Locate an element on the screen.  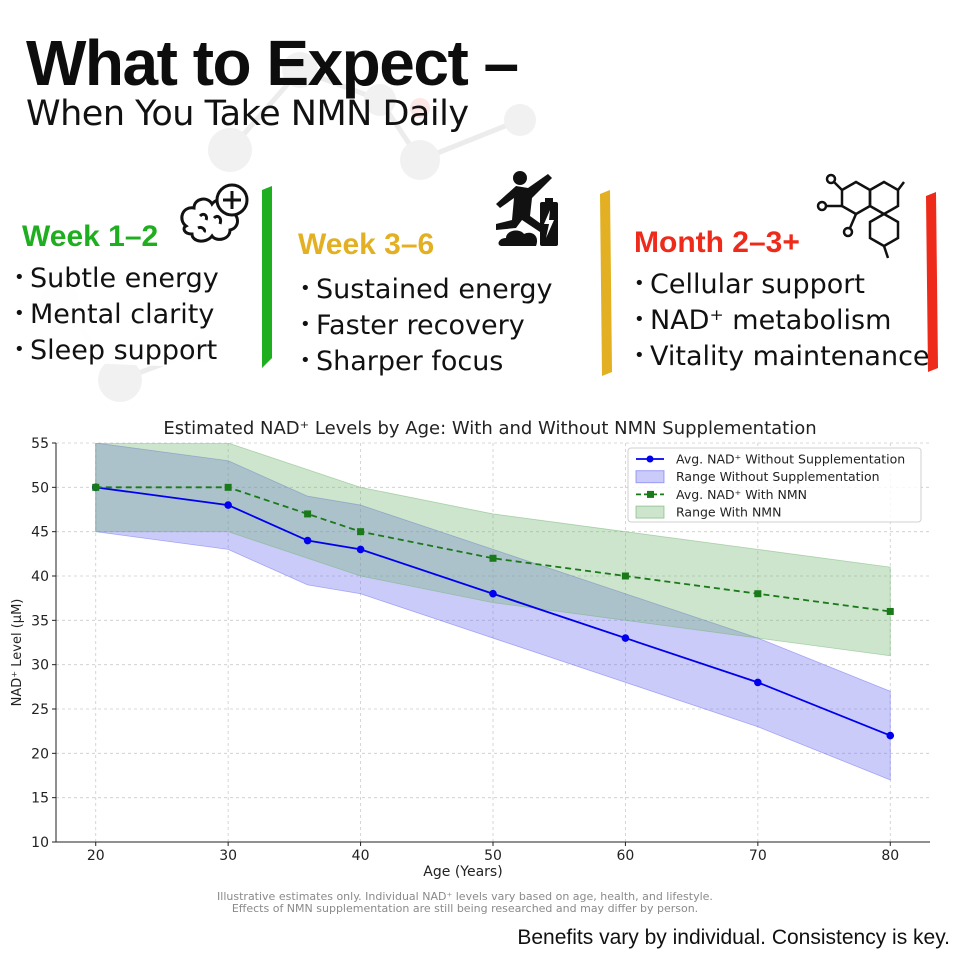
legend-label: Range Without Supplementation is located at coordinates (778, 476).